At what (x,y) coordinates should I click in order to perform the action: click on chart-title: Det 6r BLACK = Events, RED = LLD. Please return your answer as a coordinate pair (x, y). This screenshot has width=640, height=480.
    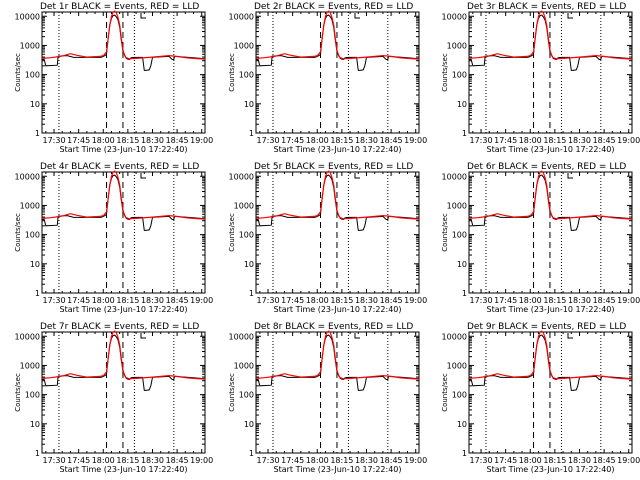
    Looking at the image, I should click on (546, 167).